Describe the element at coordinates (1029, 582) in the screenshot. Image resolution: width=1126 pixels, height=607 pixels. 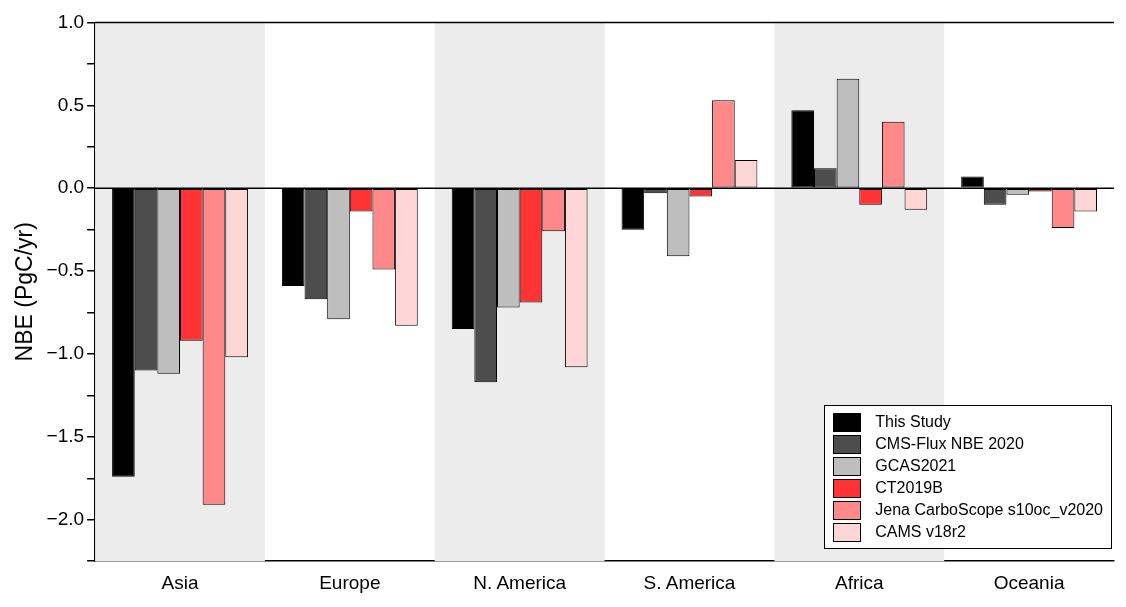
I see `x-tick-label: Oceania` at that location.